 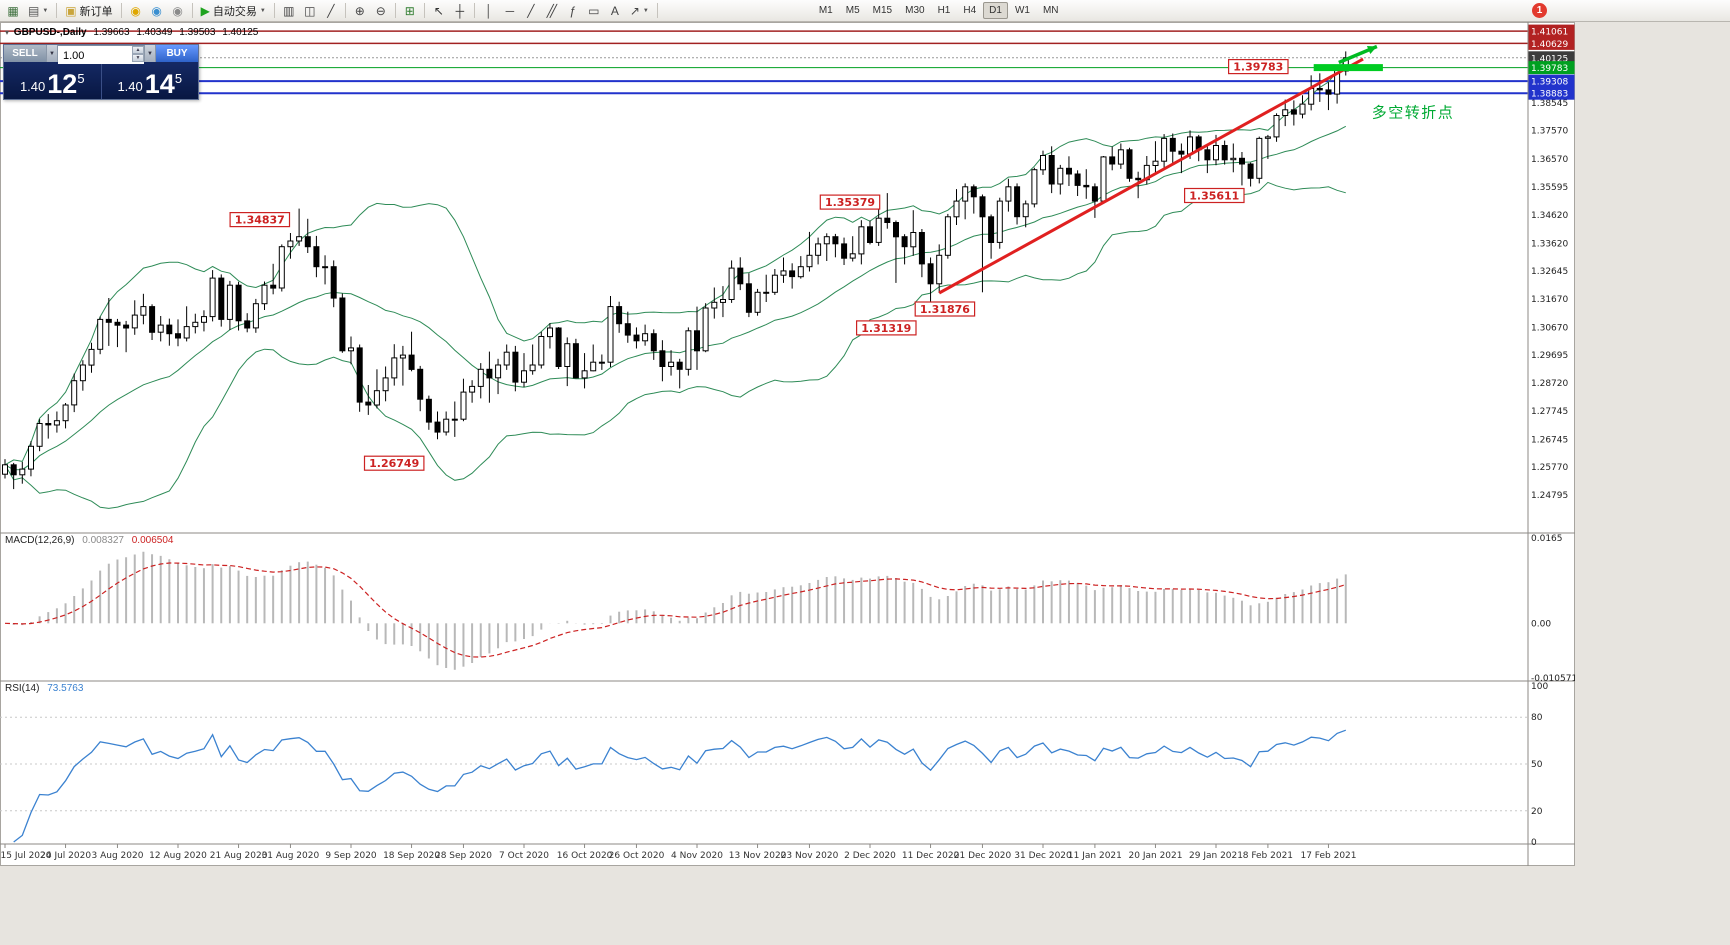 I want to click on profiles-icon: ▤ ▼, so click(x=38, y=11).